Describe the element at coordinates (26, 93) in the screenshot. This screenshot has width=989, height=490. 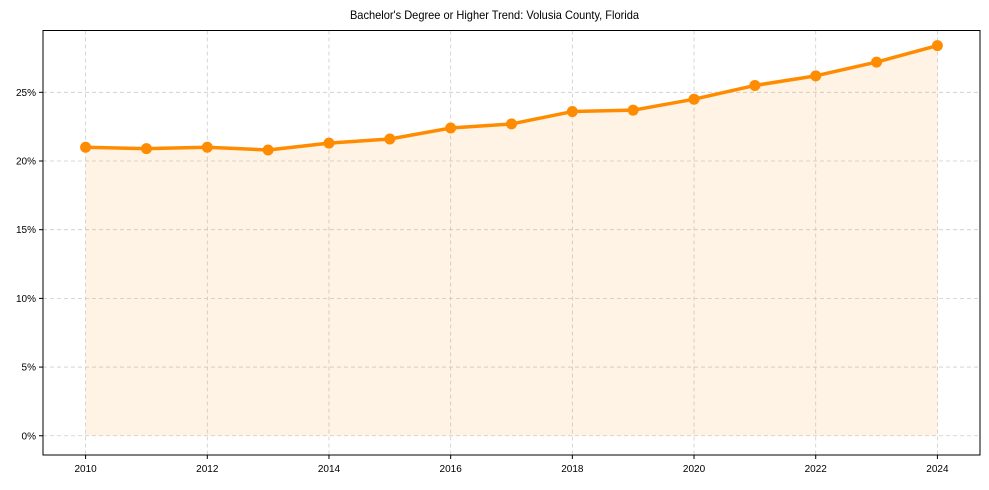
I see `y-tick-label: 25%` at that location.